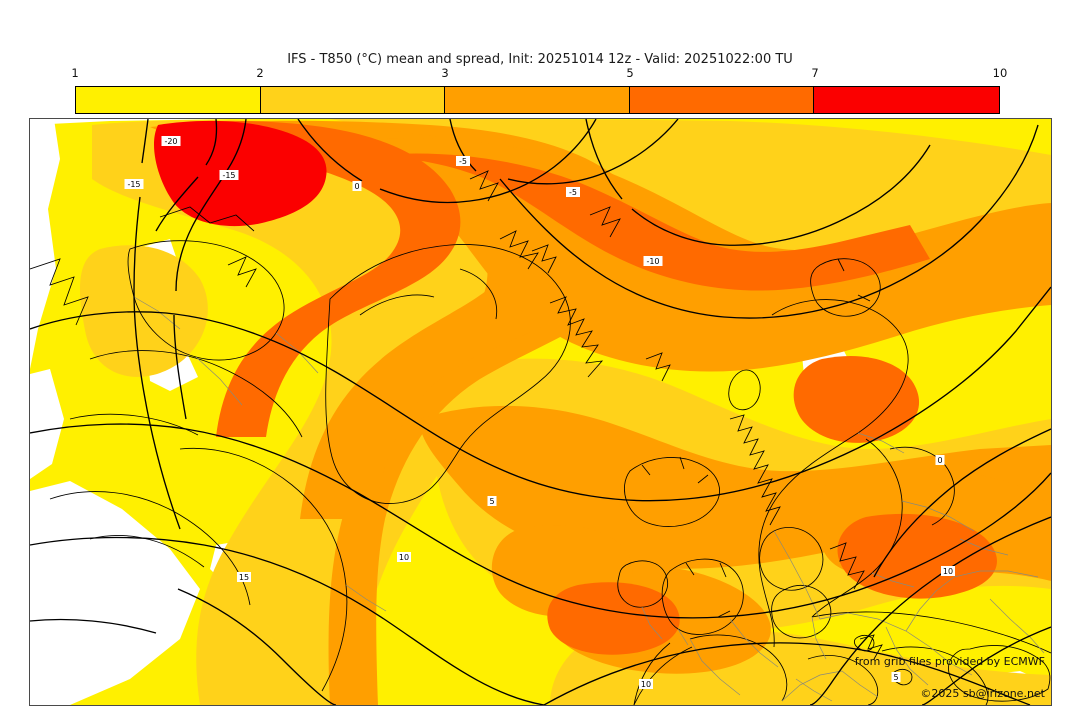  I want to click on colorbar-tick-5: 5, so click(630, 73).